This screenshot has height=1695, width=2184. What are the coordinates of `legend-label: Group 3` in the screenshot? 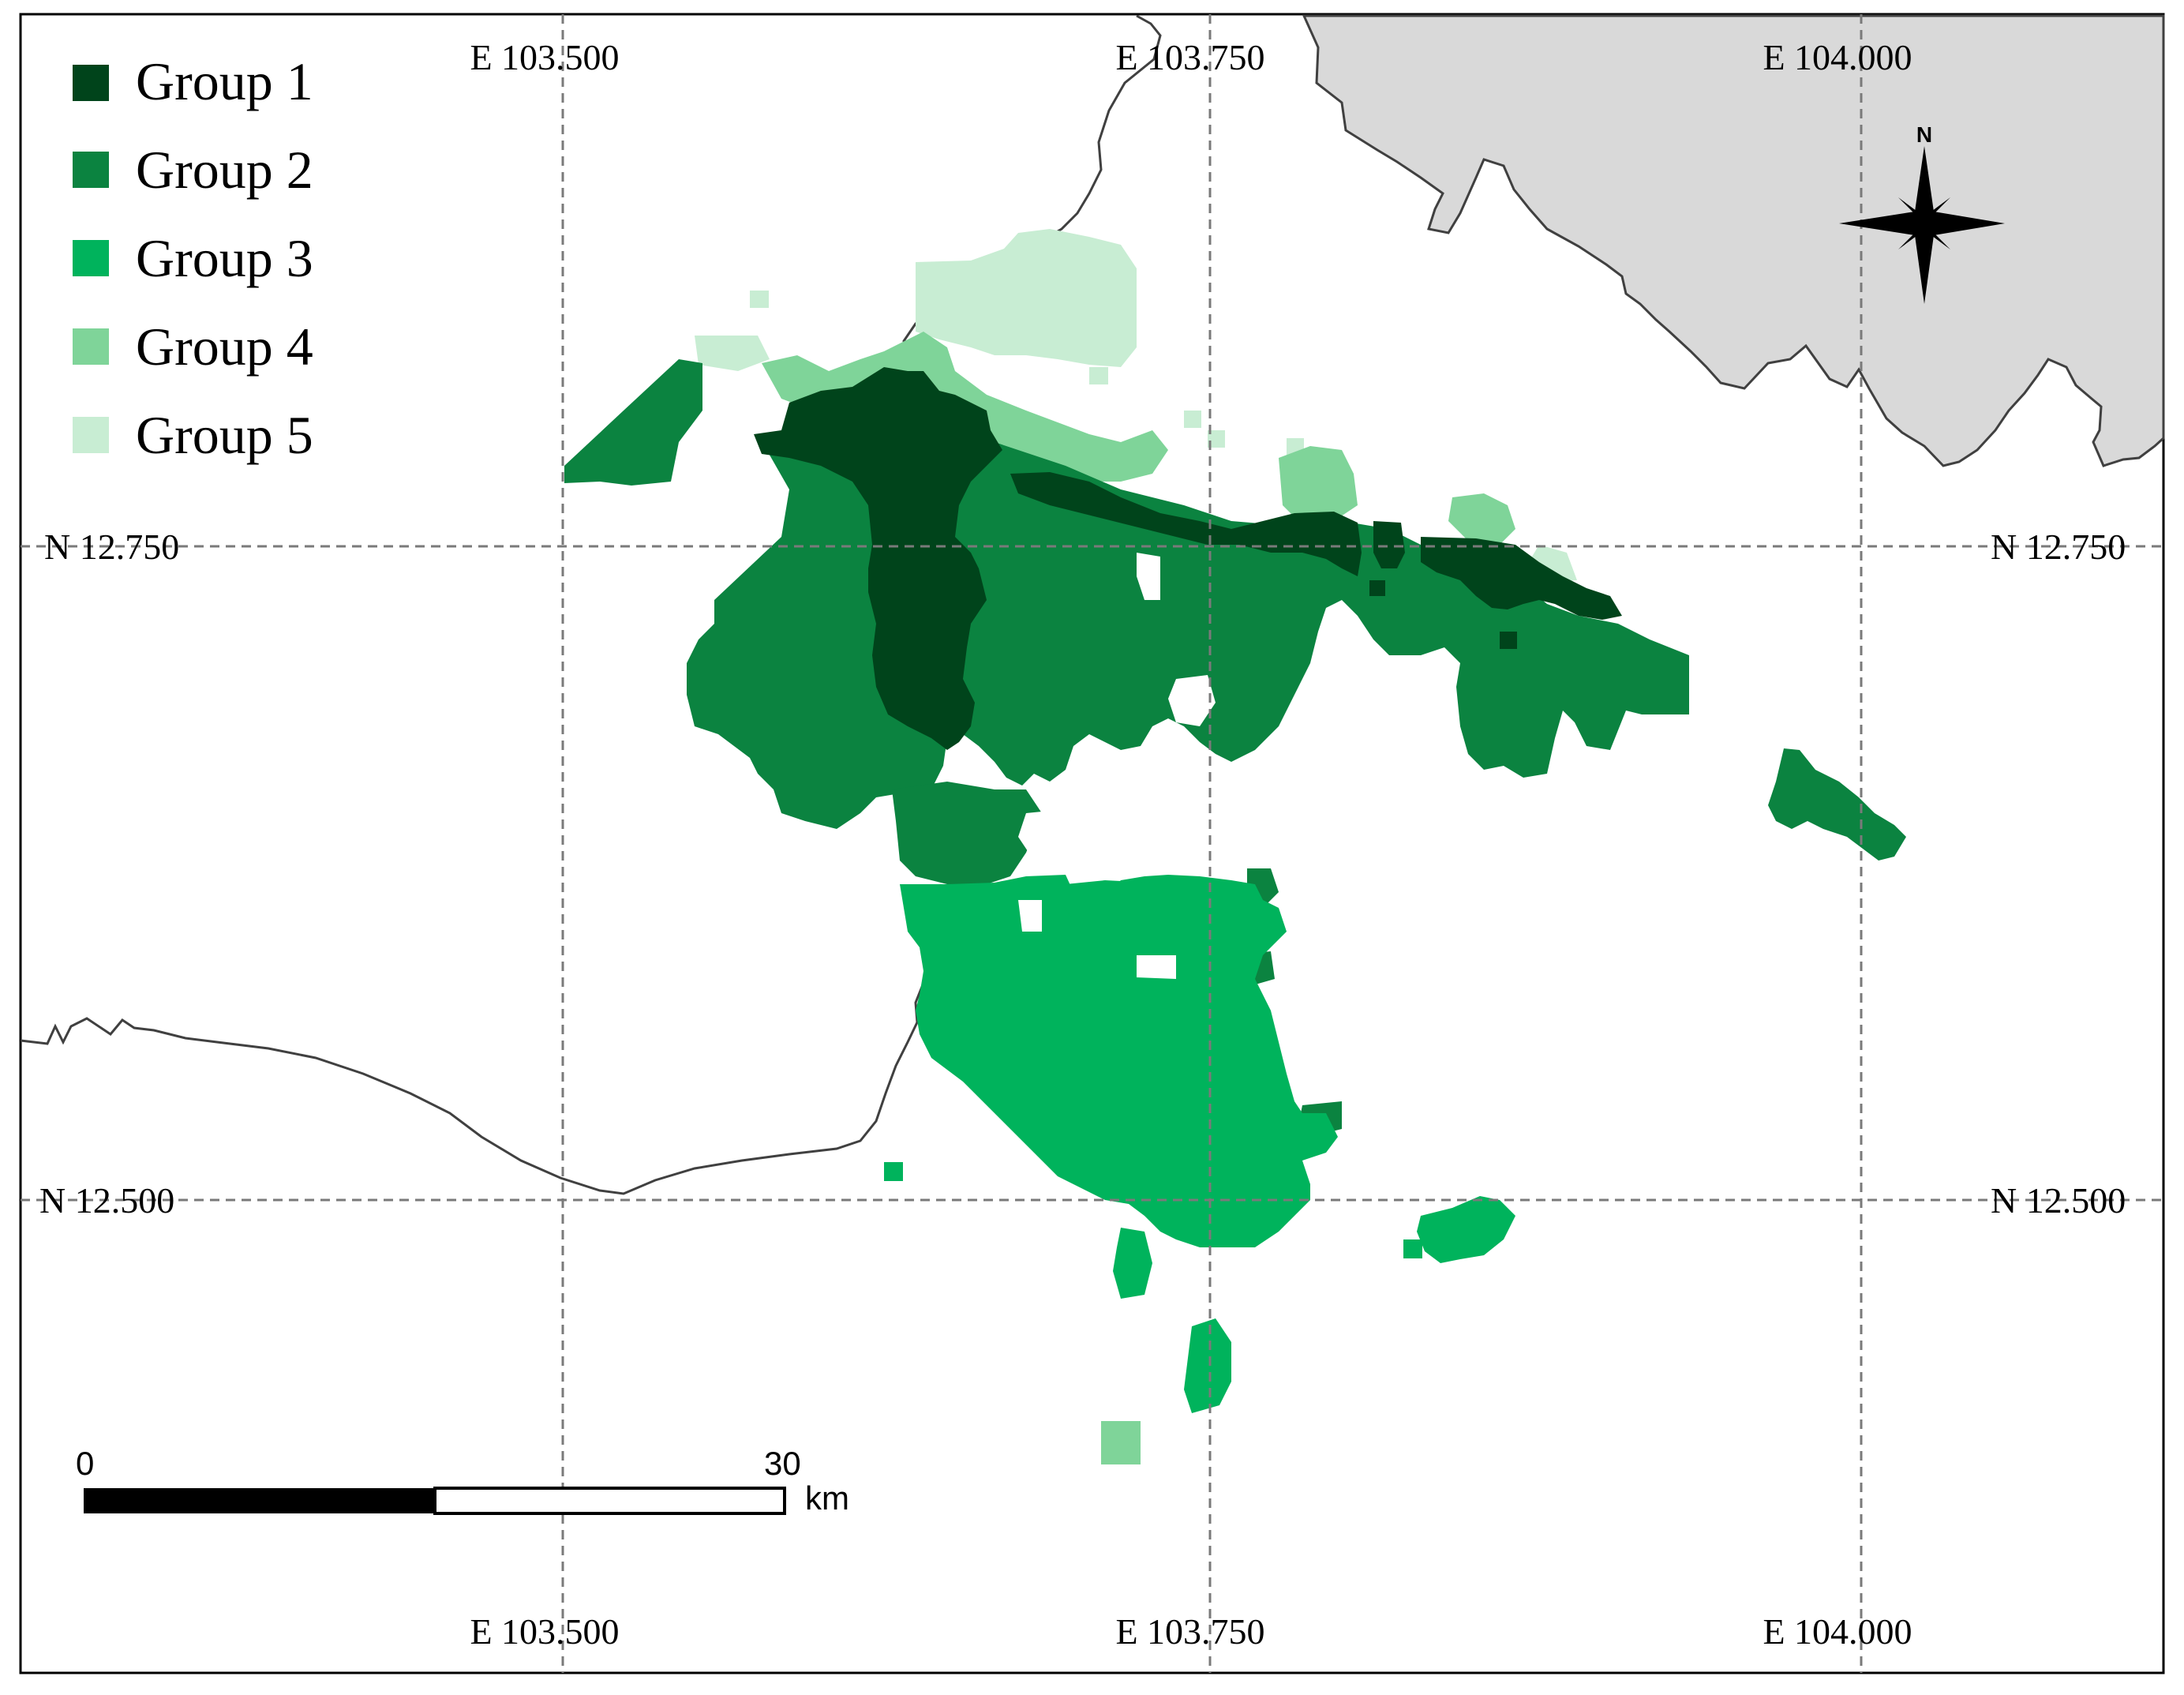 It's located at (224, 258).